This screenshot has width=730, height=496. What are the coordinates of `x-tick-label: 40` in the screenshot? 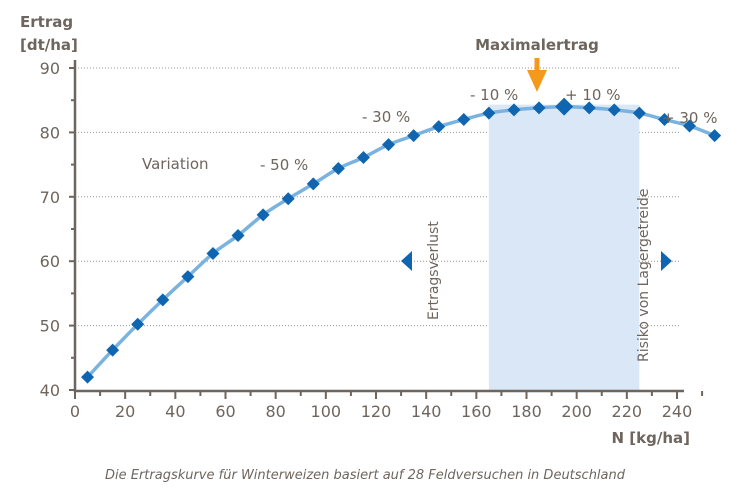 It's located at (175, 411).